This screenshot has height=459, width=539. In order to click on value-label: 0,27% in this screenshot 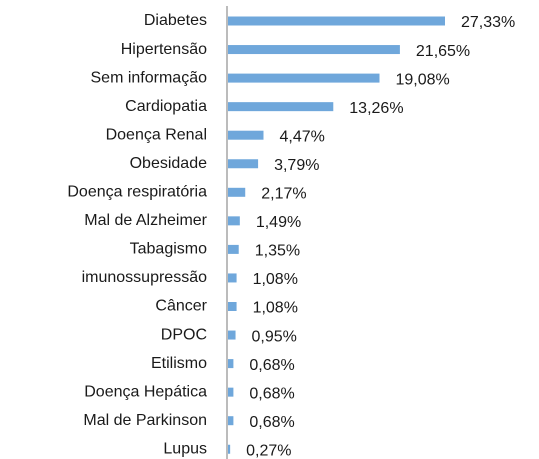, I will do `click(268, 450)`.